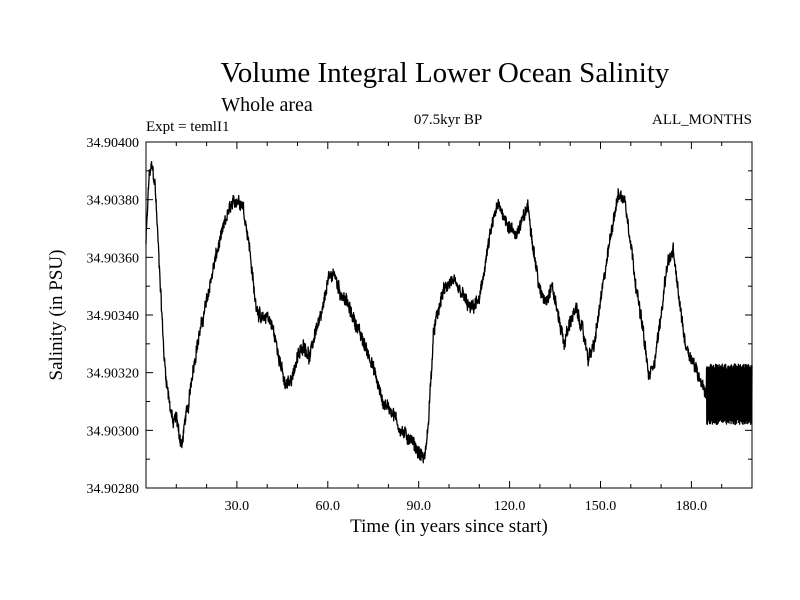 The height and width of the screenshot is (600, 800). Describe the element at coordinates (113, 201) in the screenshot. I see `y-tick-label: 34.90380` at that location.